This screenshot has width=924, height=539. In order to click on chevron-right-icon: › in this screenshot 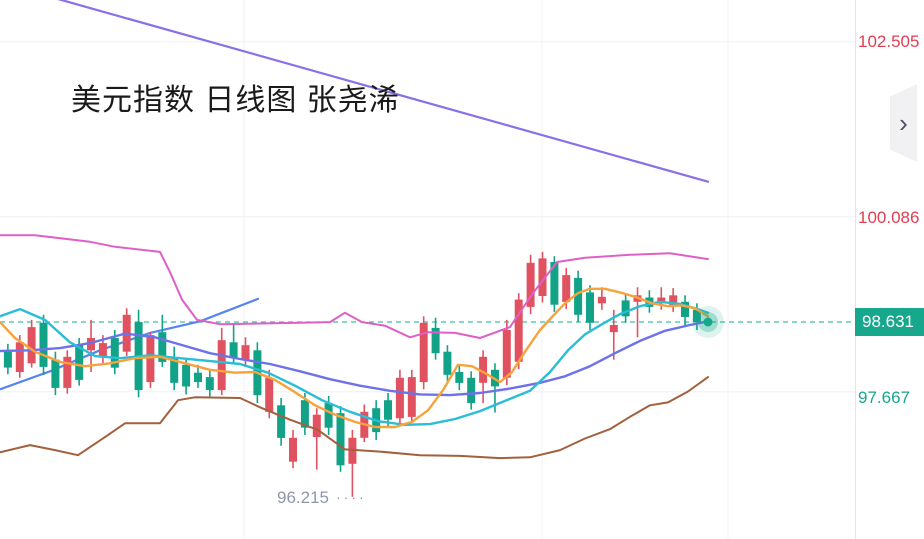, I will do `click(903, 123)`.